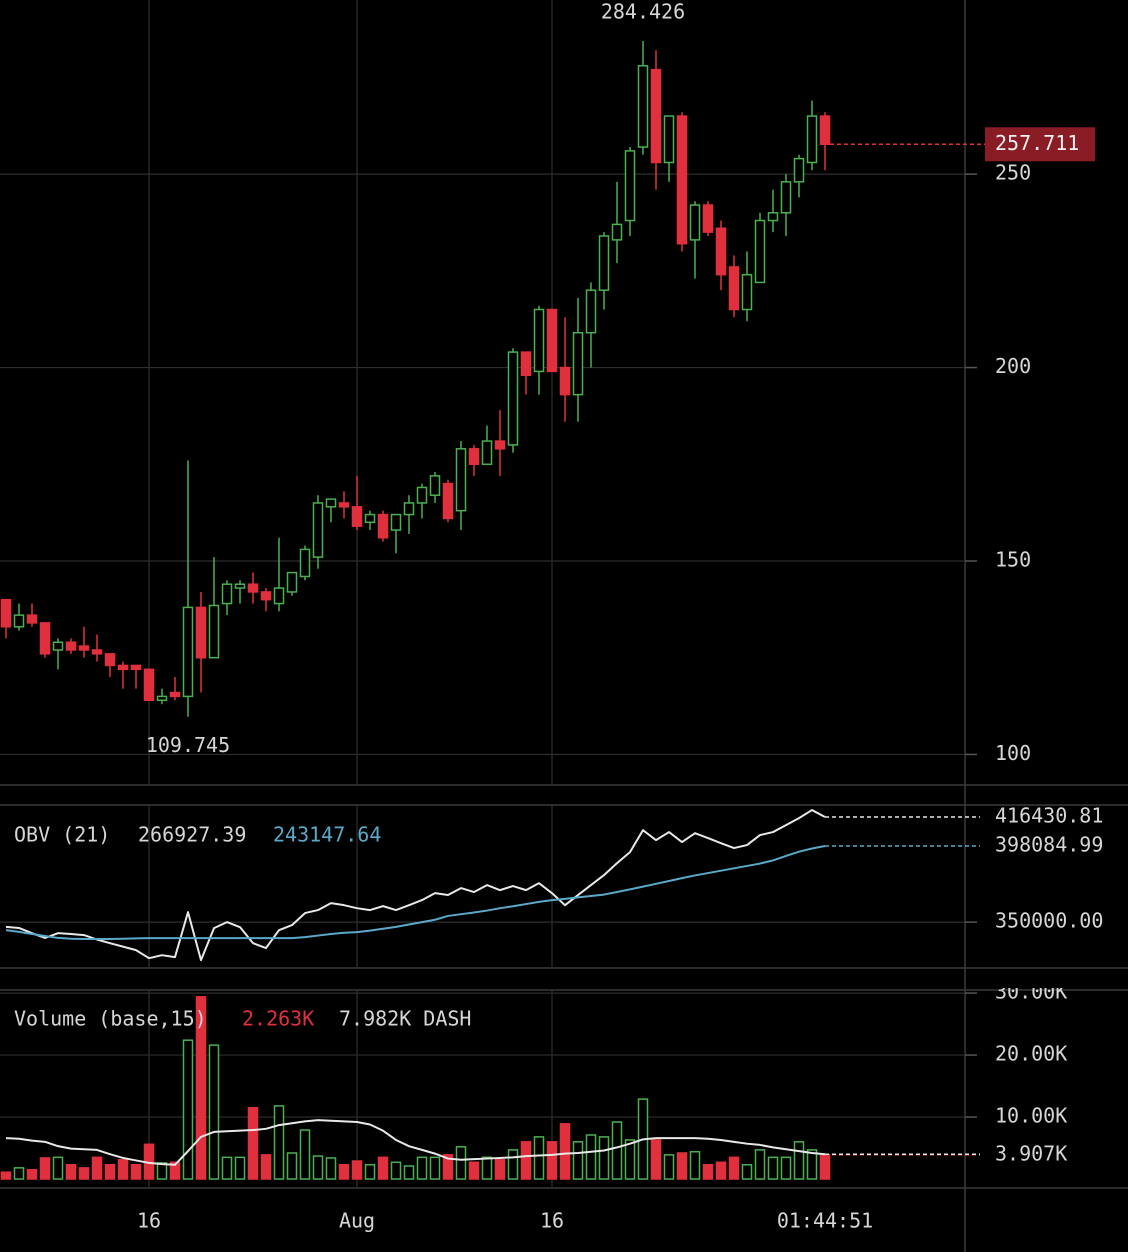 The width and height of the screenshot is (1128, 1252). What do you see at coordinates (1031, 1116) in the screenshot?
I see `y-tick-label: 10.00K` at bounding box center [1031, 1116].